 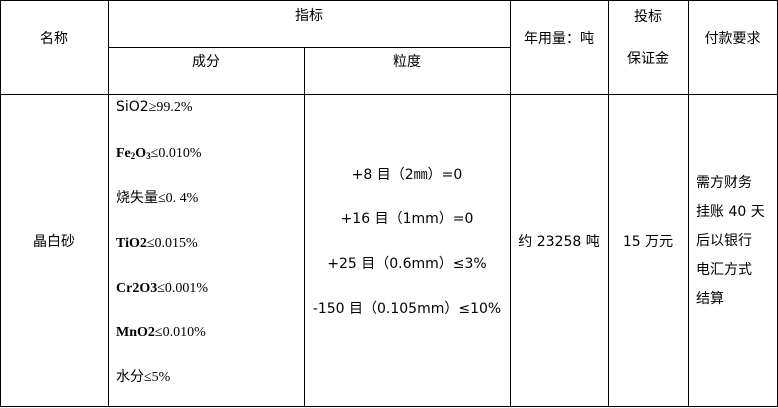 What do you see at coordinates (54, 39) in the screenshot?
I see `header-name: 名称` at bounding box center [54, 39].